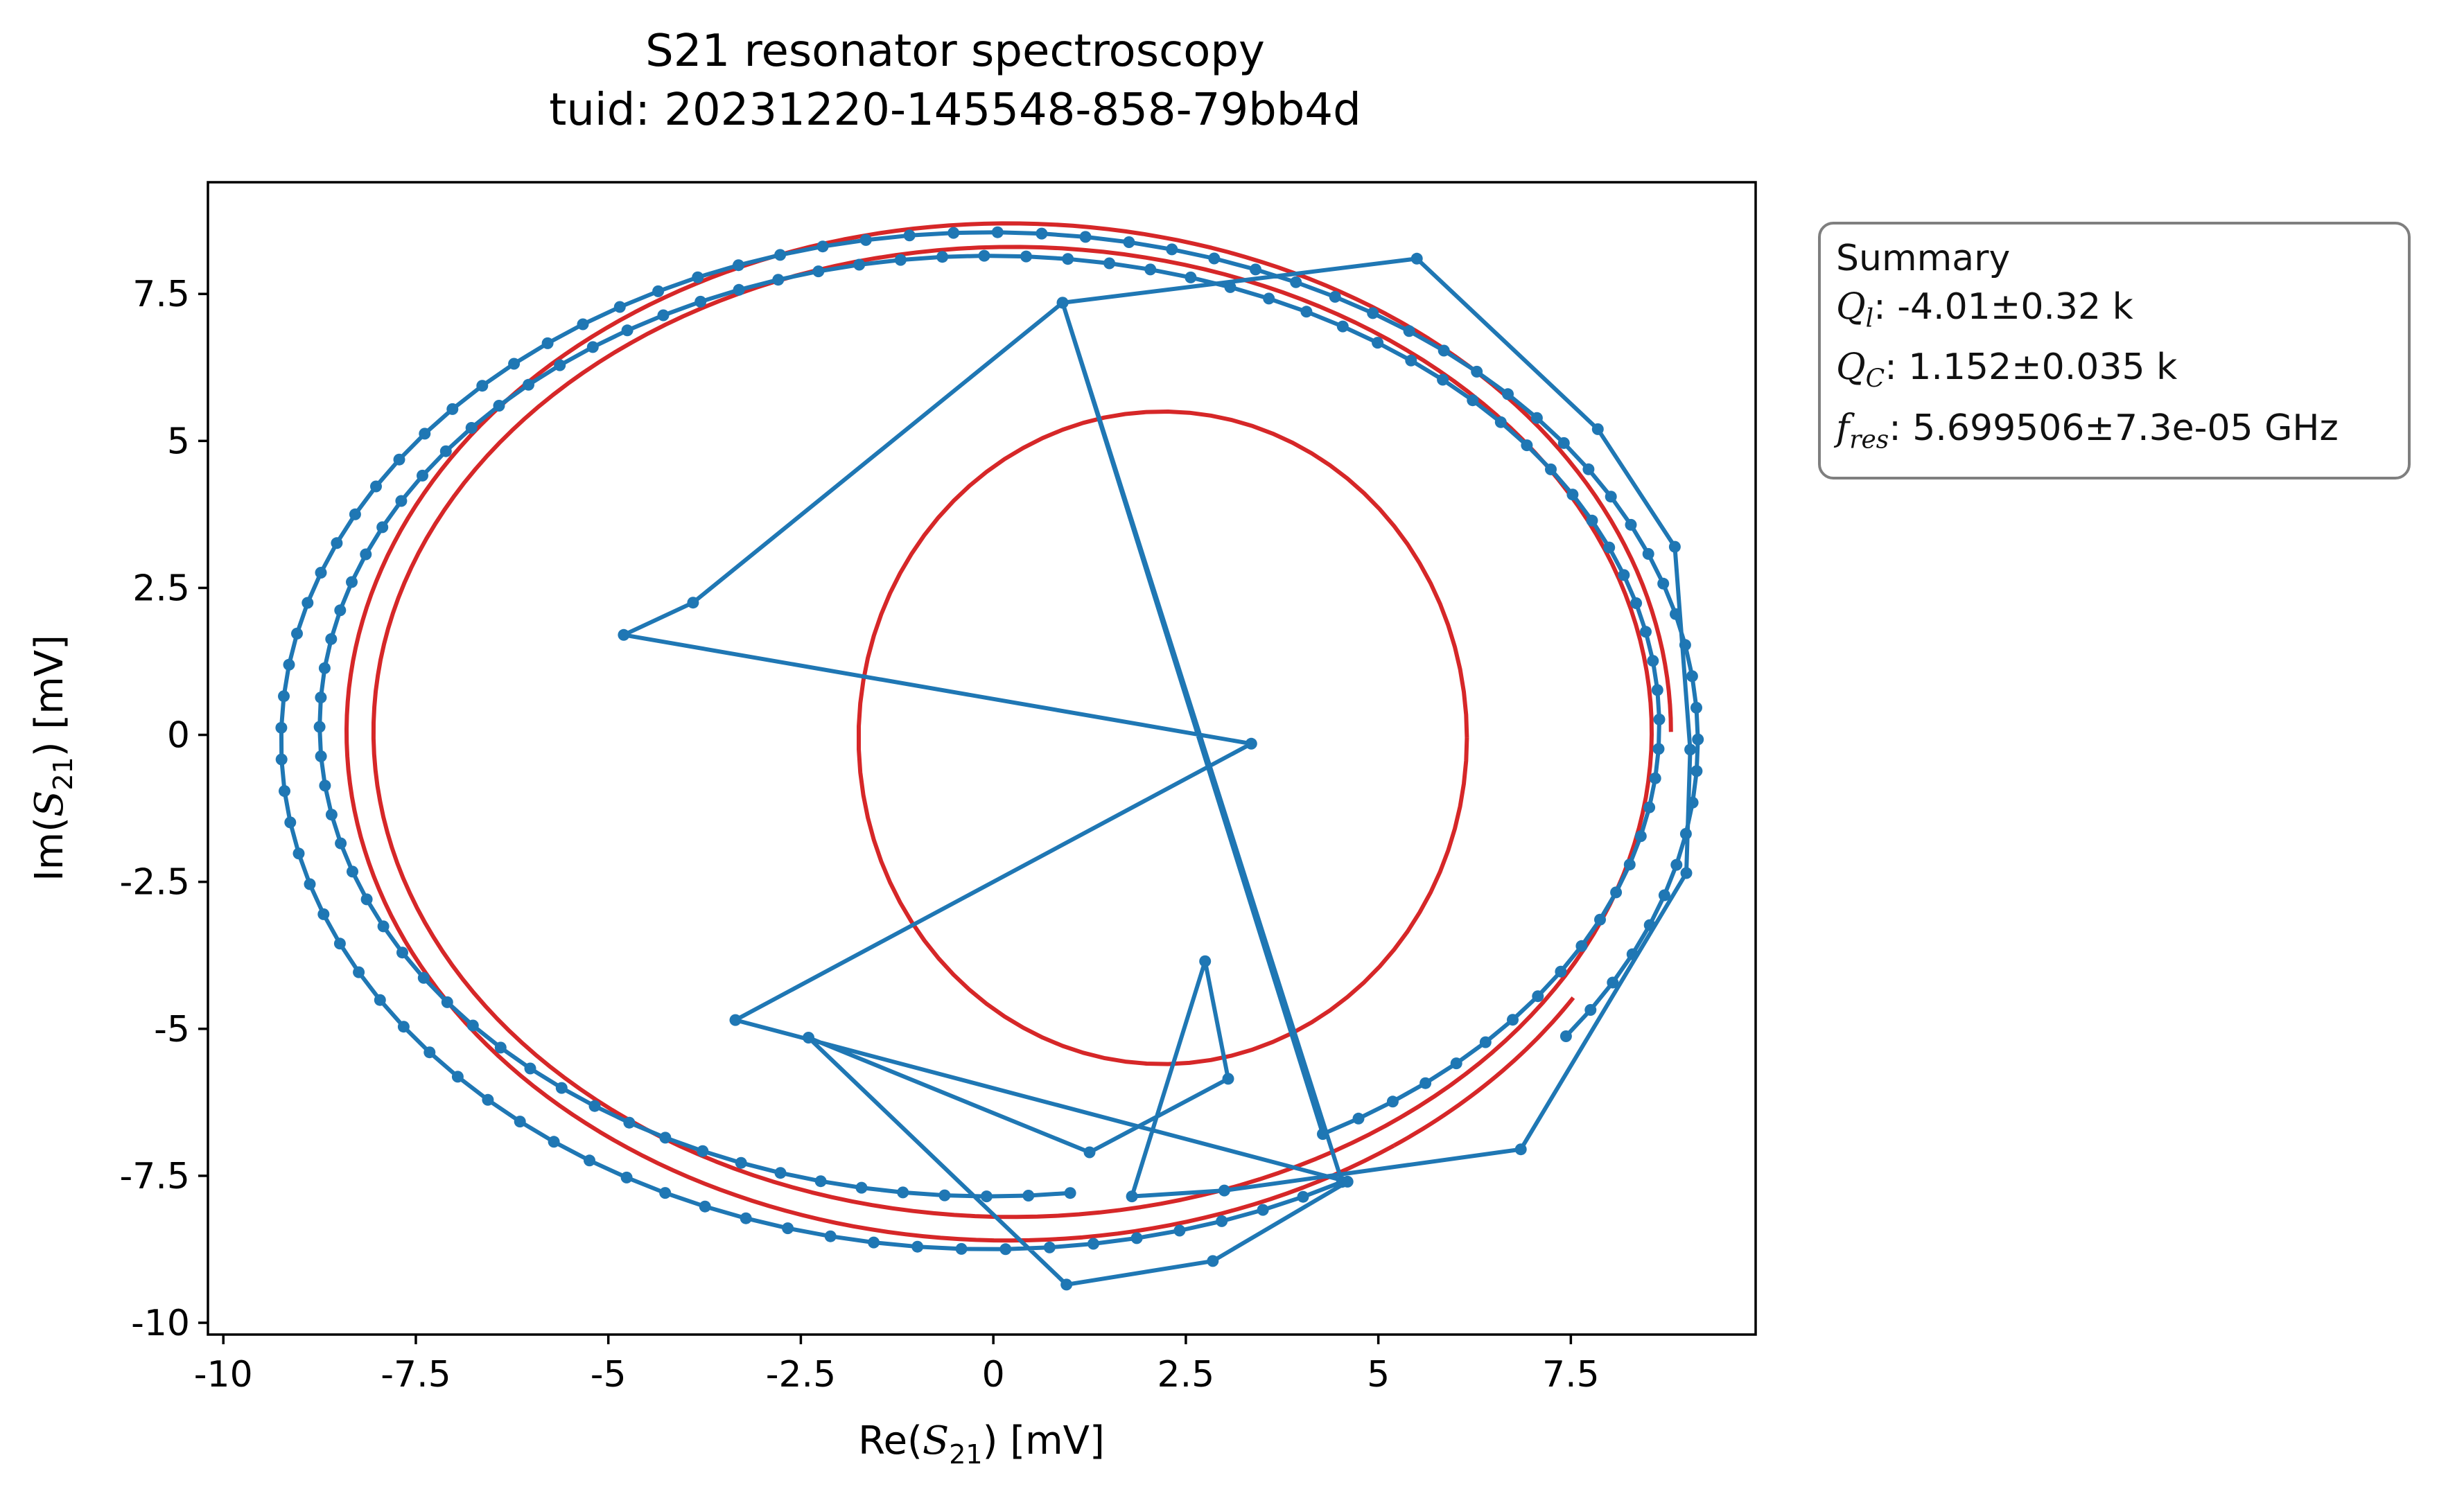  What do you see at coordinates (1985, 309) in the screenshot?
I see `summary-ql: Ql: -4.01±0.32 k` at bounding box center [1985, 309].